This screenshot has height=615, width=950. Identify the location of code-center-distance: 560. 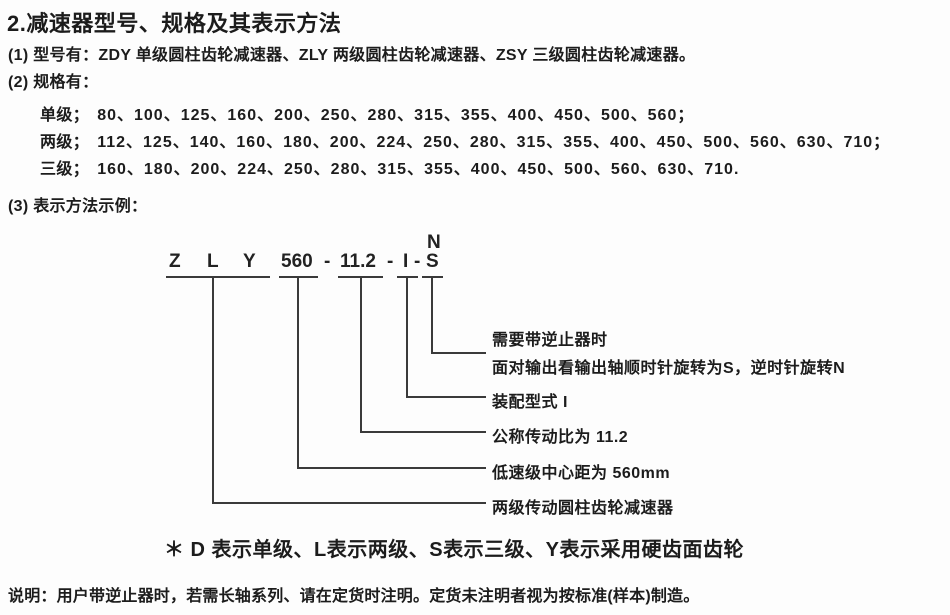
(297, 261).